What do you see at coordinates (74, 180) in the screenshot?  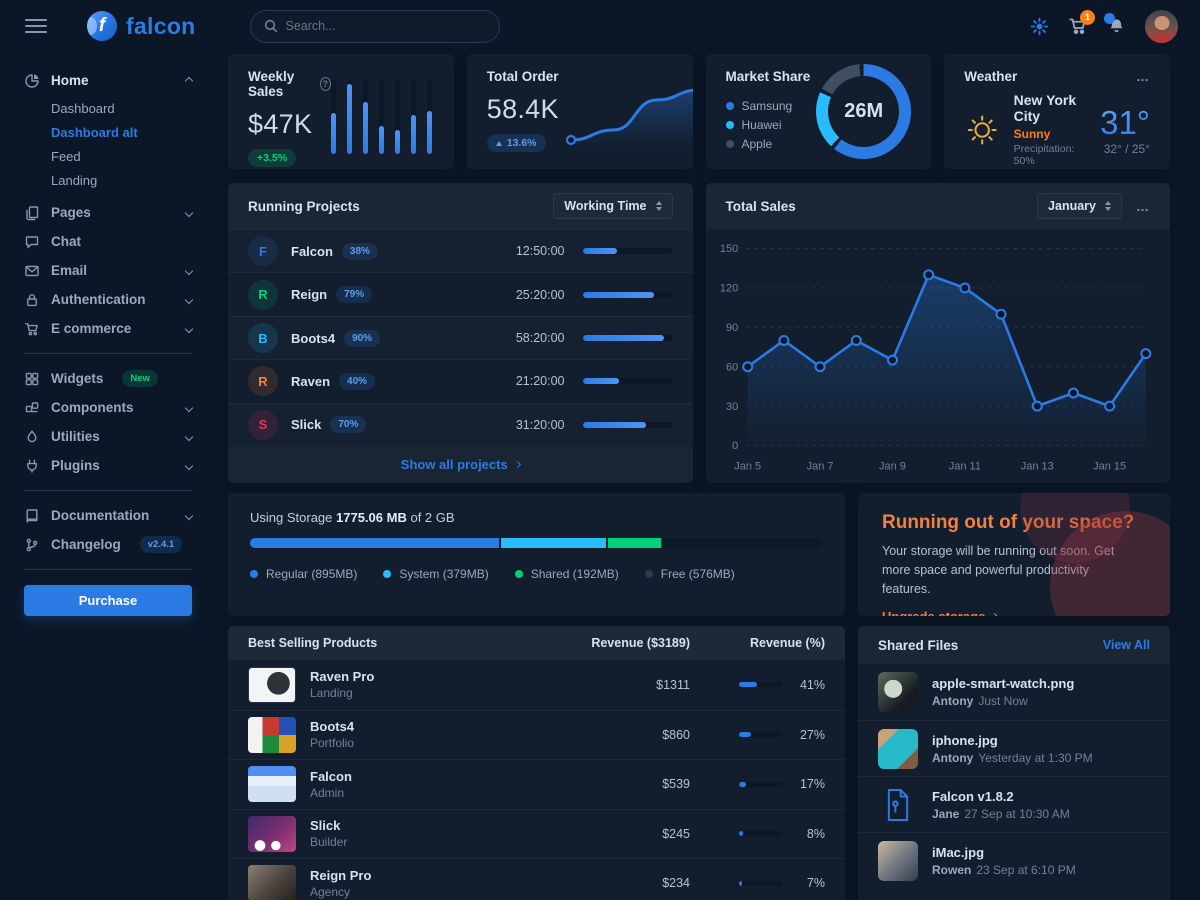 I see `sidebar-item-landing: Landing` at bounding box center [74, 180].